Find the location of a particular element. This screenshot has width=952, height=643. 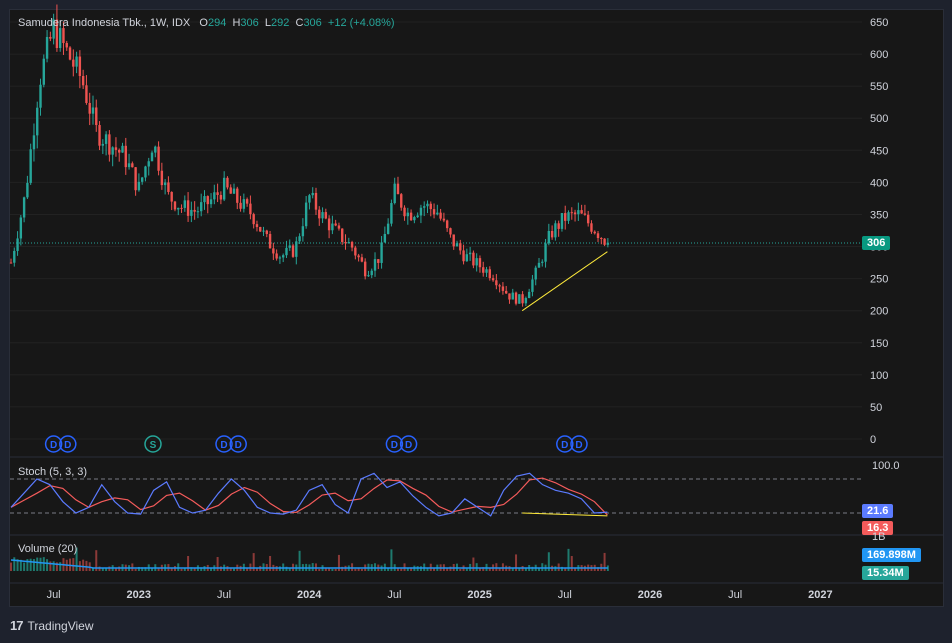

brand-label: TradingView is located at coordinates (60, 625).